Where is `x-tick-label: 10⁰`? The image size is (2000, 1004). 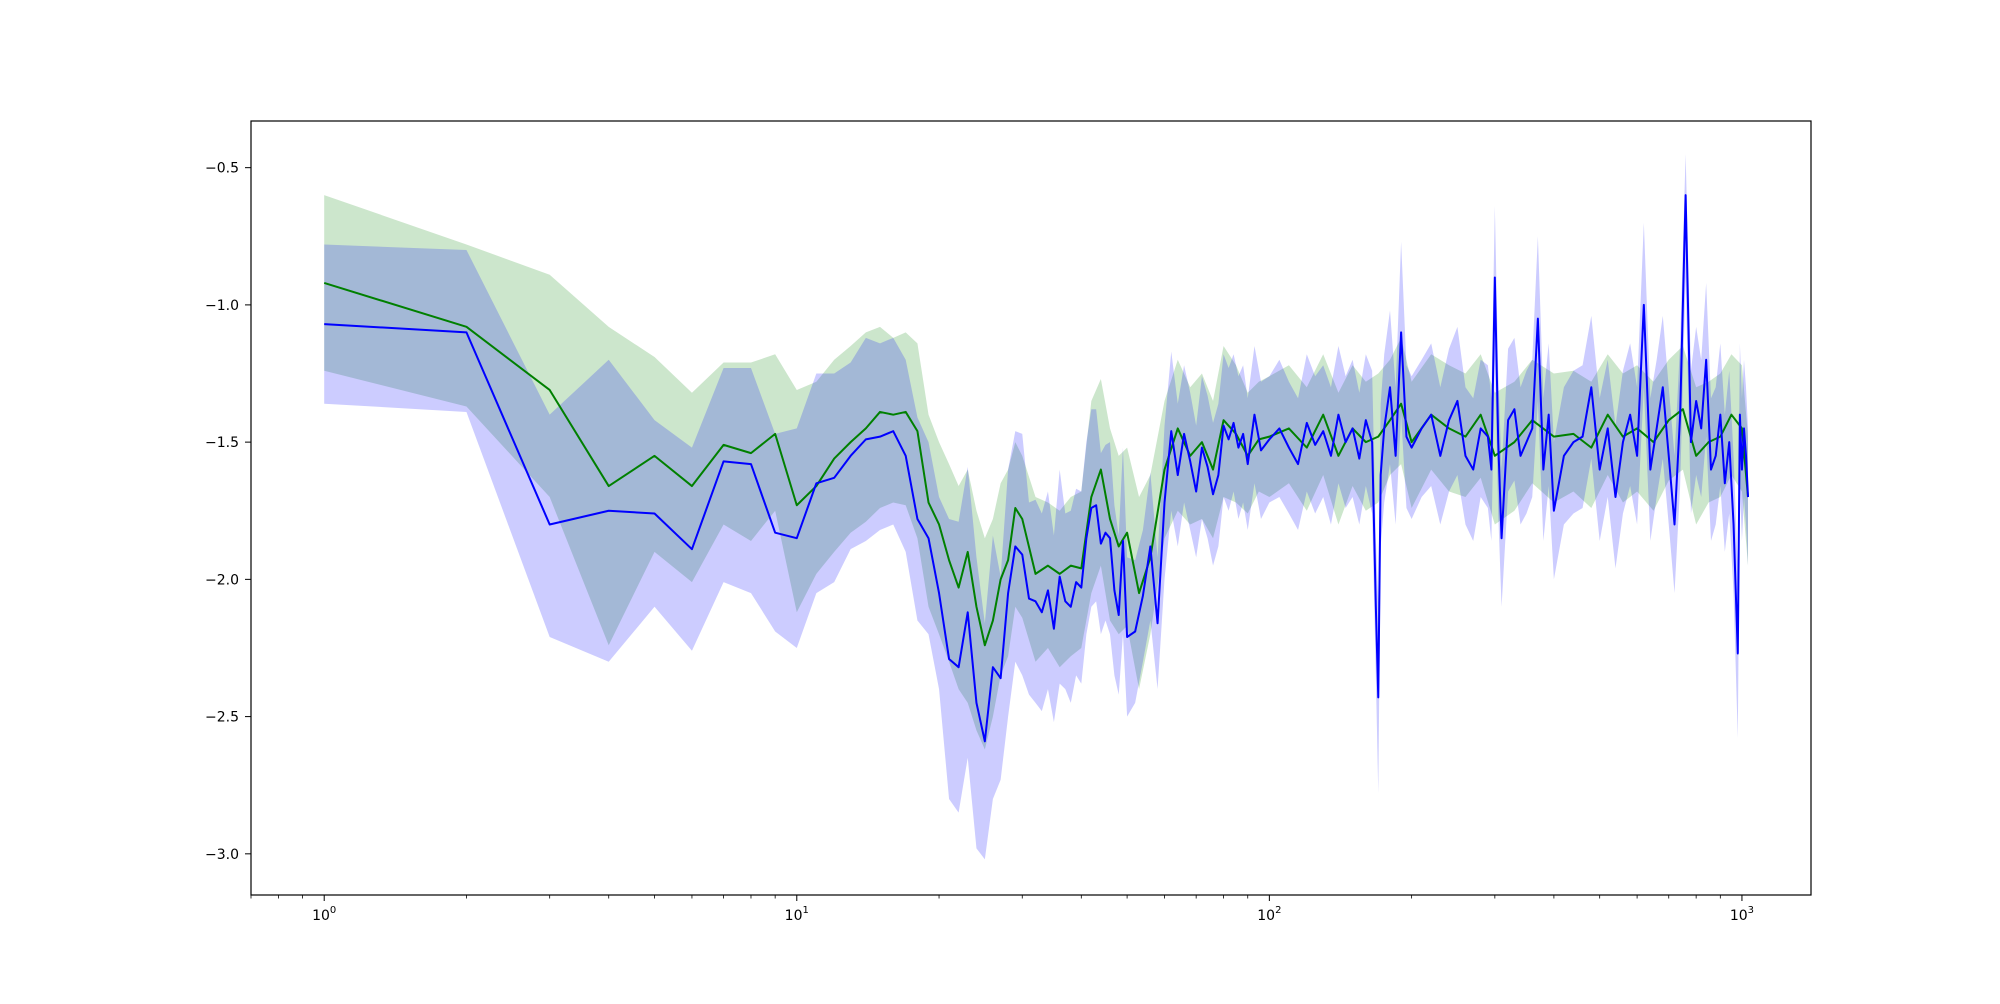
x-tick-label: 10⁰ is located at coordinates (324, 914).